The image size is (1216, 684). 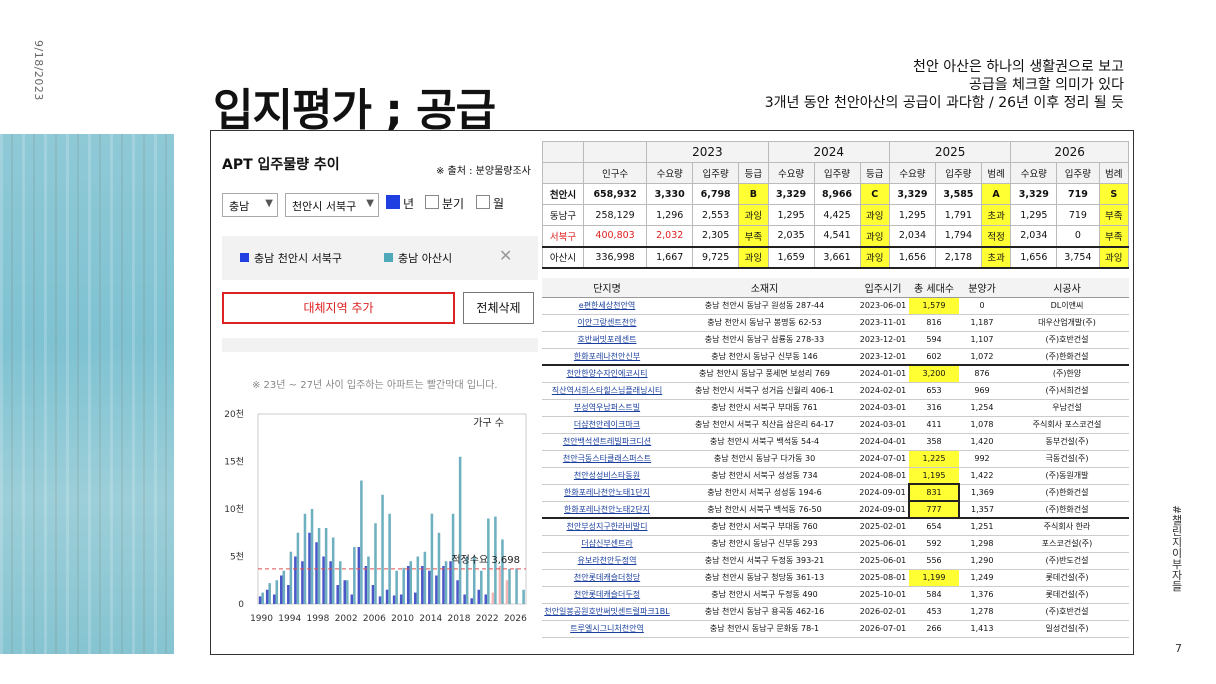 I want to click on year-header: 2024, so click(x=828, y=152).